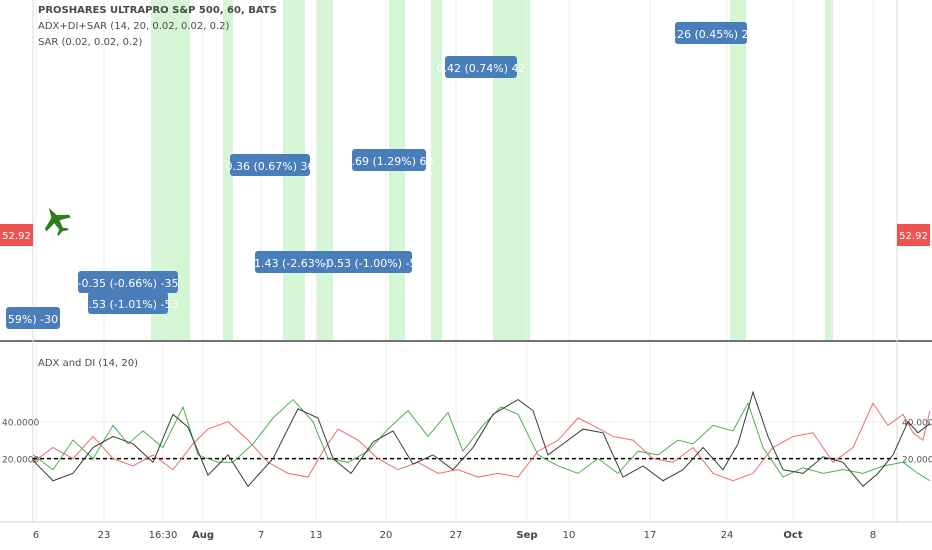 This screenshot has height=550, width=932. I want to click on sub-y-tick-label-right: 40.0000, so click(917, 424).